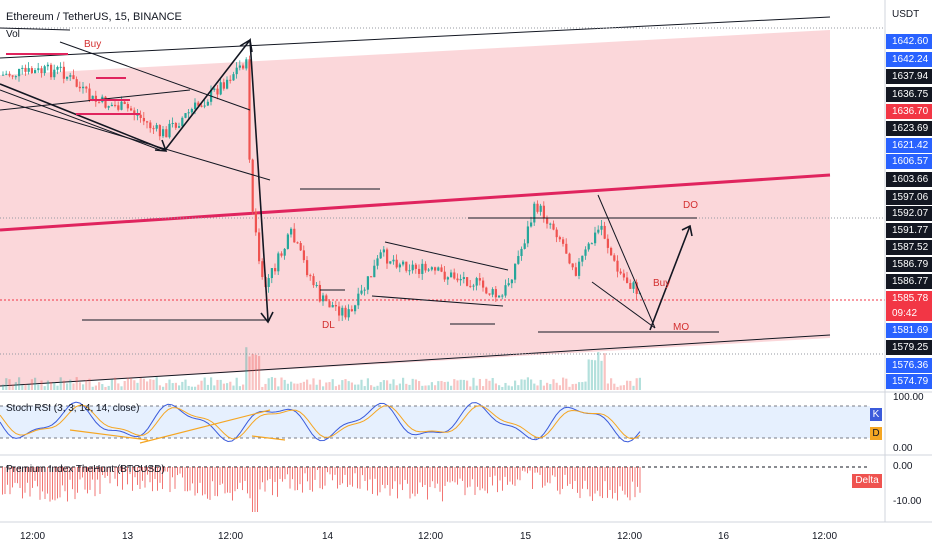 Image resolution: width=932 pixels, height=550 pixels. What do you see at coordinates (662, 283) in the screenshot?
I see `annotation-buy-right: Buy` at bounding box center [662, 283].